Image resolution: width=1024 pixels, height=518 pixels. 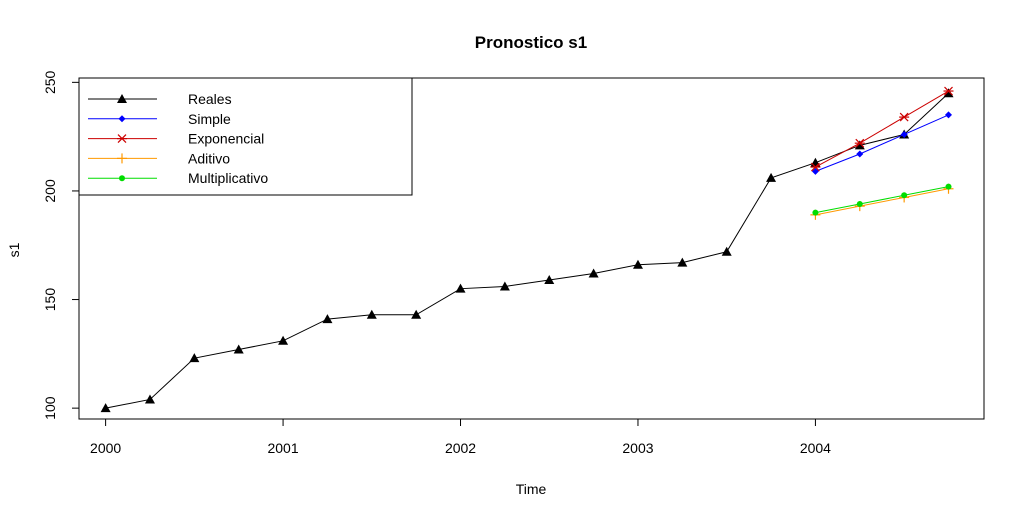 I want to click on y-tick-label: 100, so click(x=50, y=408).